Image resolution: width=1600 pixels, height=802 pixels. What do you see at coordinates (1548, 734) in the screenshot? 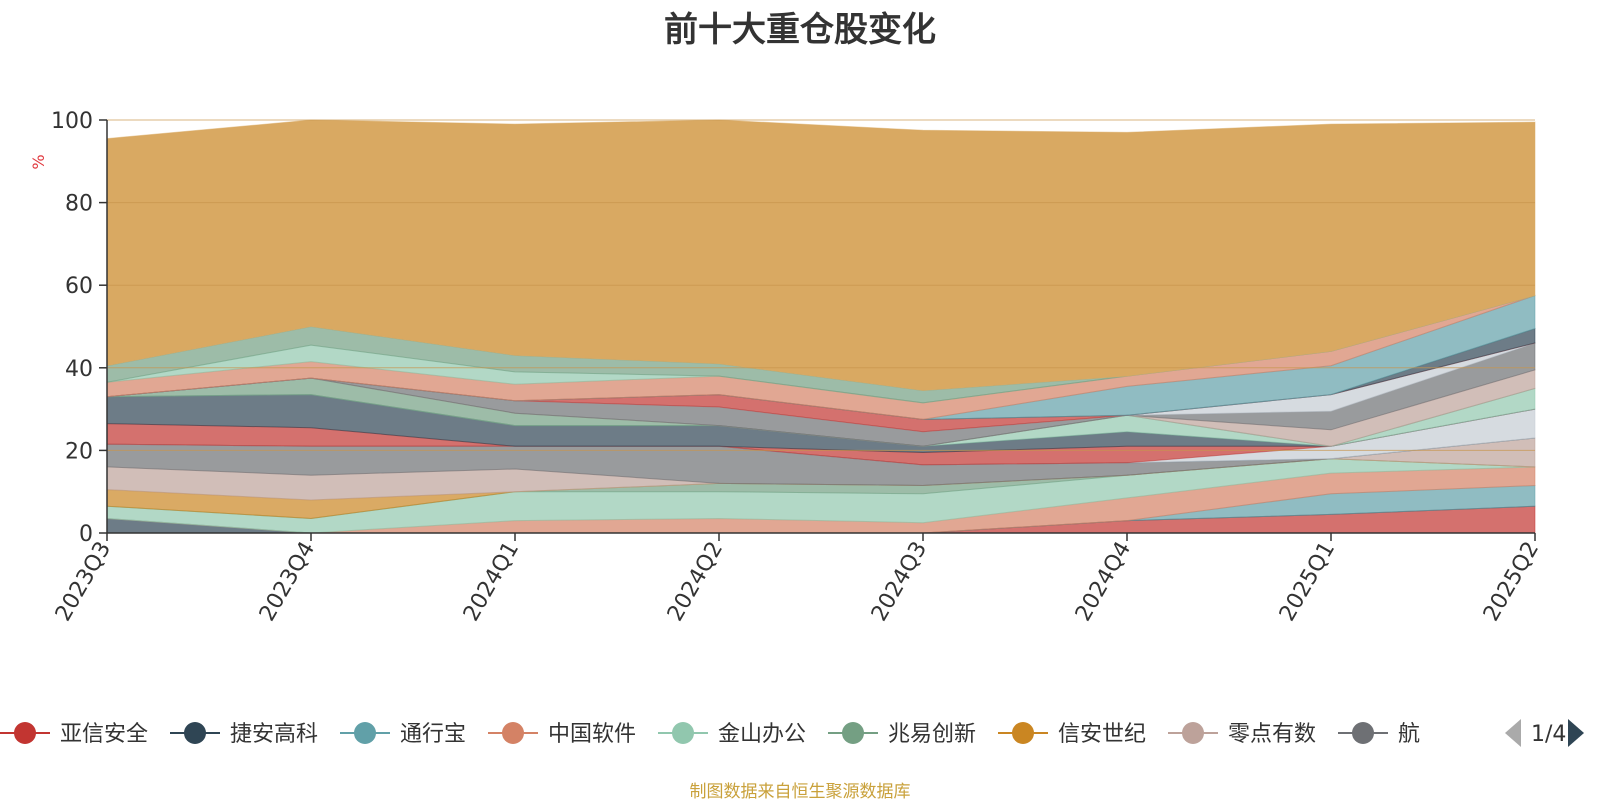
I see `pager-page-indicator: 1/4` at bounding box center [1548, 734].